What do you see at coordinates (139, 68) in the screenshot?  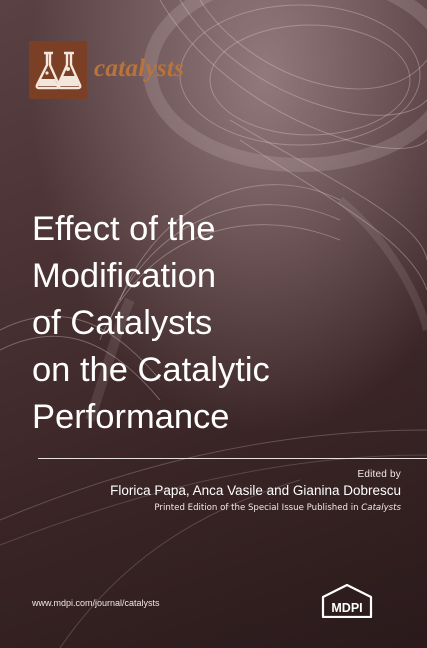 I see `journal-name: catalysts` at bounding box center [139, 68].